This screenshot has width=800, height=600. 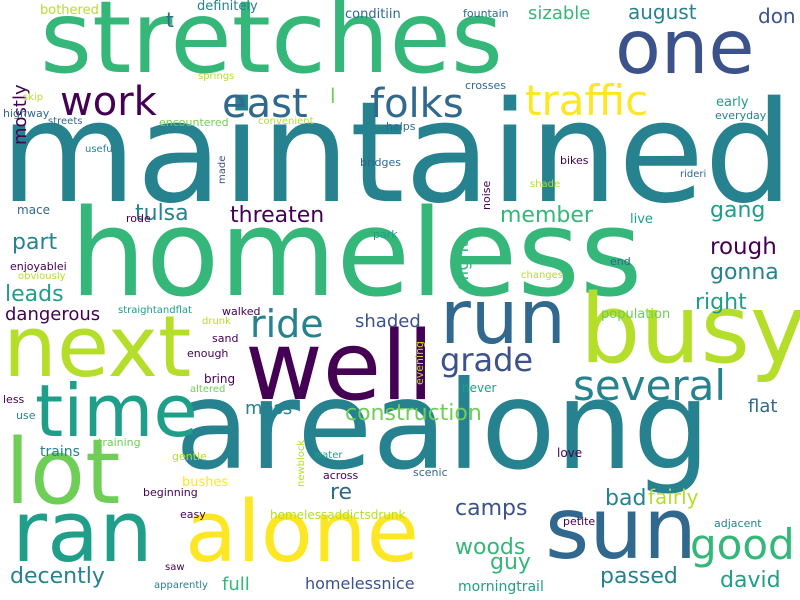 I want to click on word-stretches: stretches, so click(x=271, y=48).